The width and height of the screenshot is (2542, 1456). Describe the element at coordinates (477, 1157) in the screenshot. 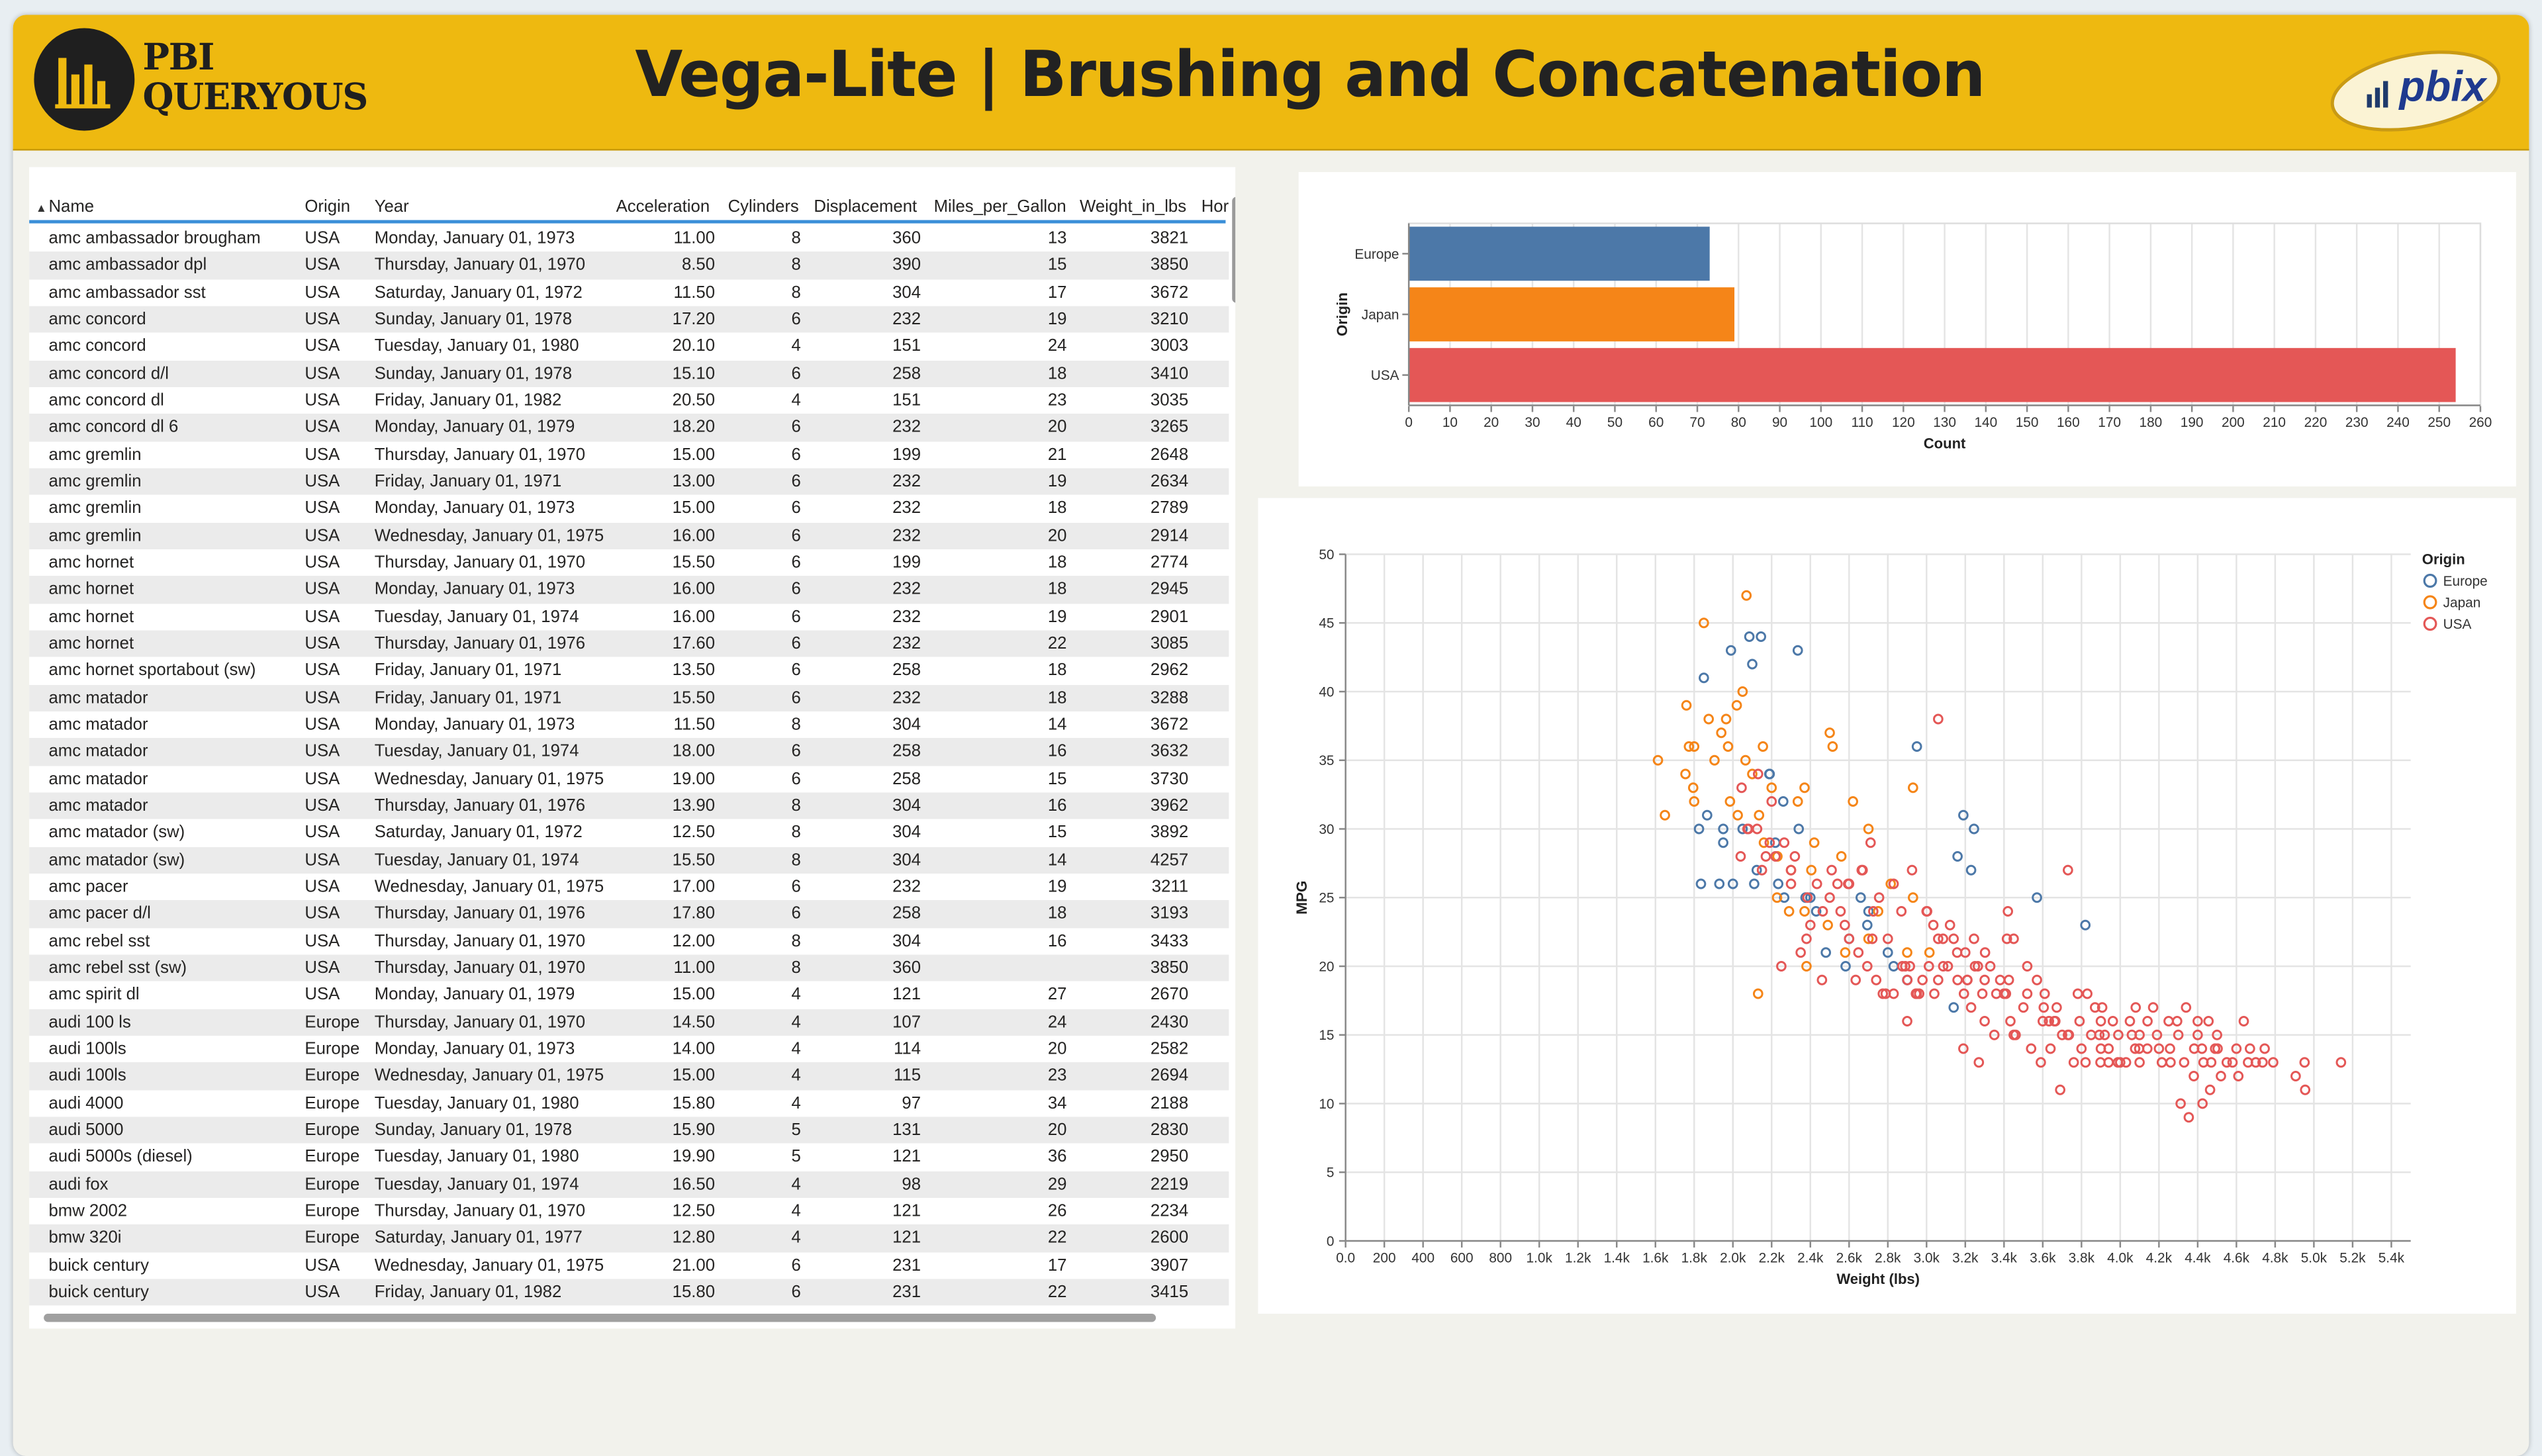

I see `table-cell-year: Tuesday, January 01, 1980` at that location.